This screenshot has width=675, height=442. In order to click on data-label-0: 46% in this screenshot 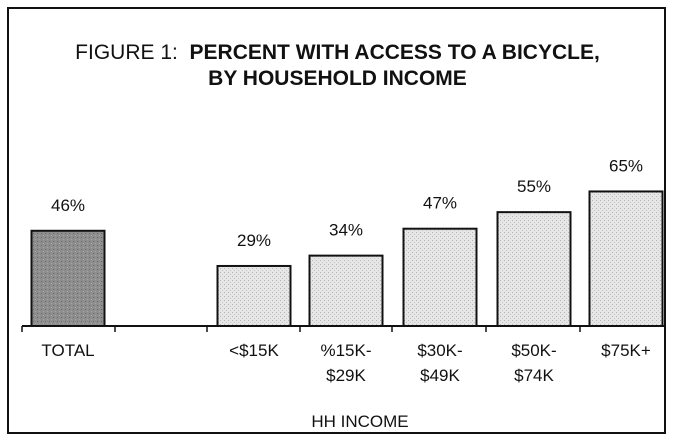, I will do `click(68, 205)`.